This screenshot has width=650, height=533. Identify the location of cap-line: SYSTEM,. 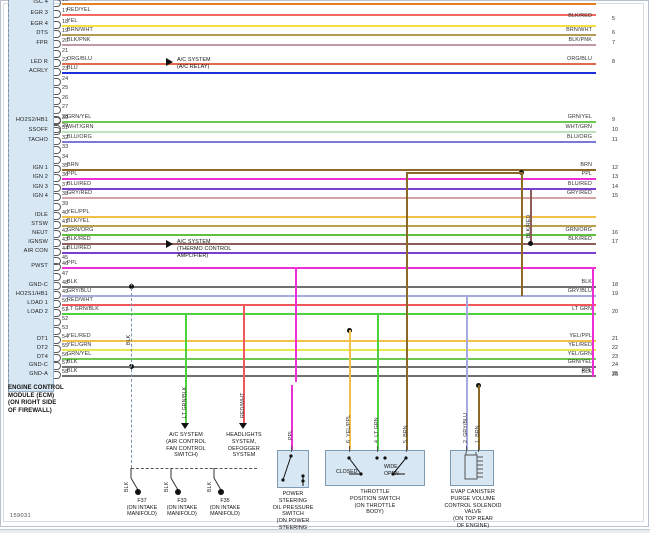
(244, 441).